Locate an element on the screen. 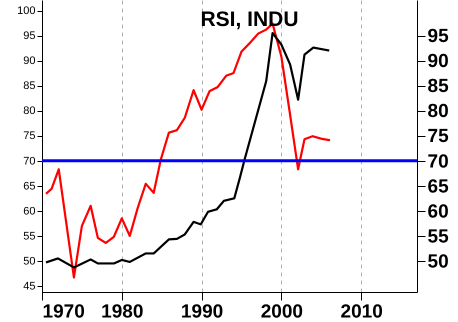 The width and height of the screenshot is (458, 322). y-tick-label: 50 is located at coordinates (29, 261).